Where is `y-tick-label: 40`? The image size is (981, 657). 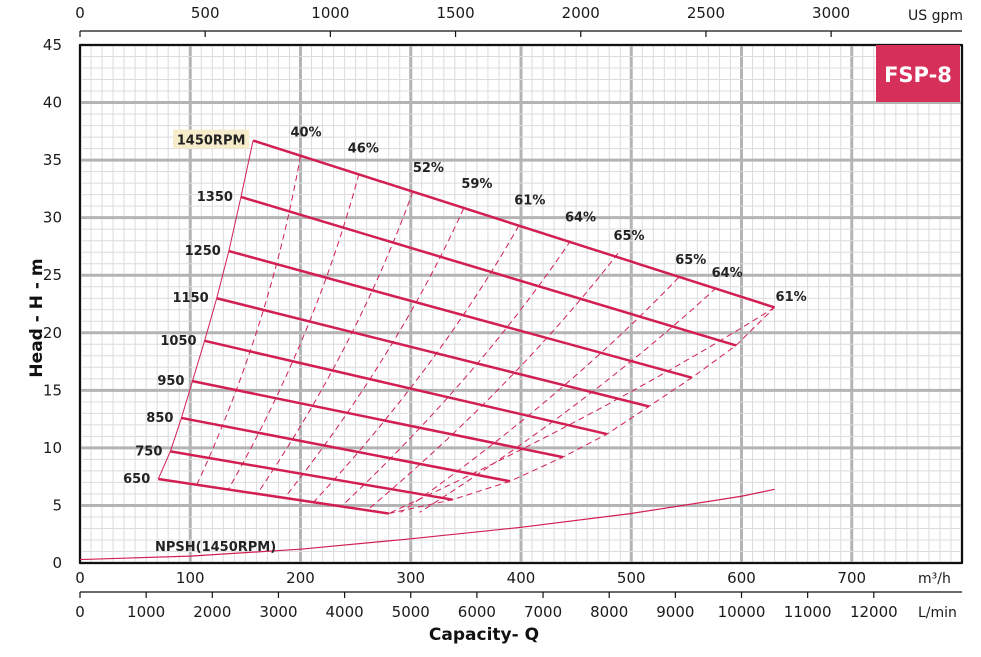
y-tick-label: 40 is located at coordinates (52, 103).